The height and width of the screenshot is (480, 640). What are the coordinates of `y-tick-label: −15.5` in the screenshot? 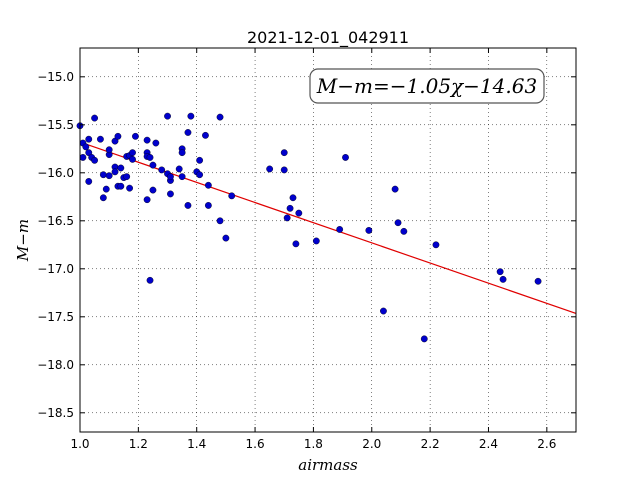 It's located at (55, 125).